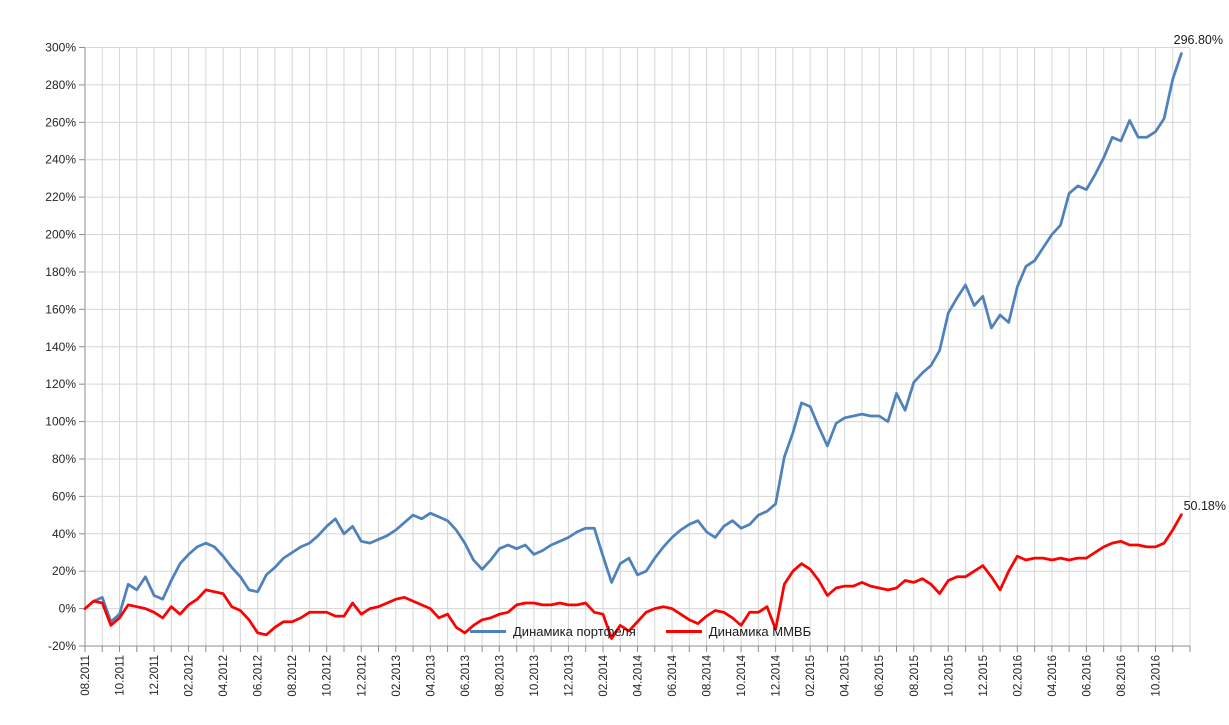 The image size is (1229, 725). Describe the element at coordinates (64, 534) in the screenshot. I see `y-tick-label: 40%` at that location.